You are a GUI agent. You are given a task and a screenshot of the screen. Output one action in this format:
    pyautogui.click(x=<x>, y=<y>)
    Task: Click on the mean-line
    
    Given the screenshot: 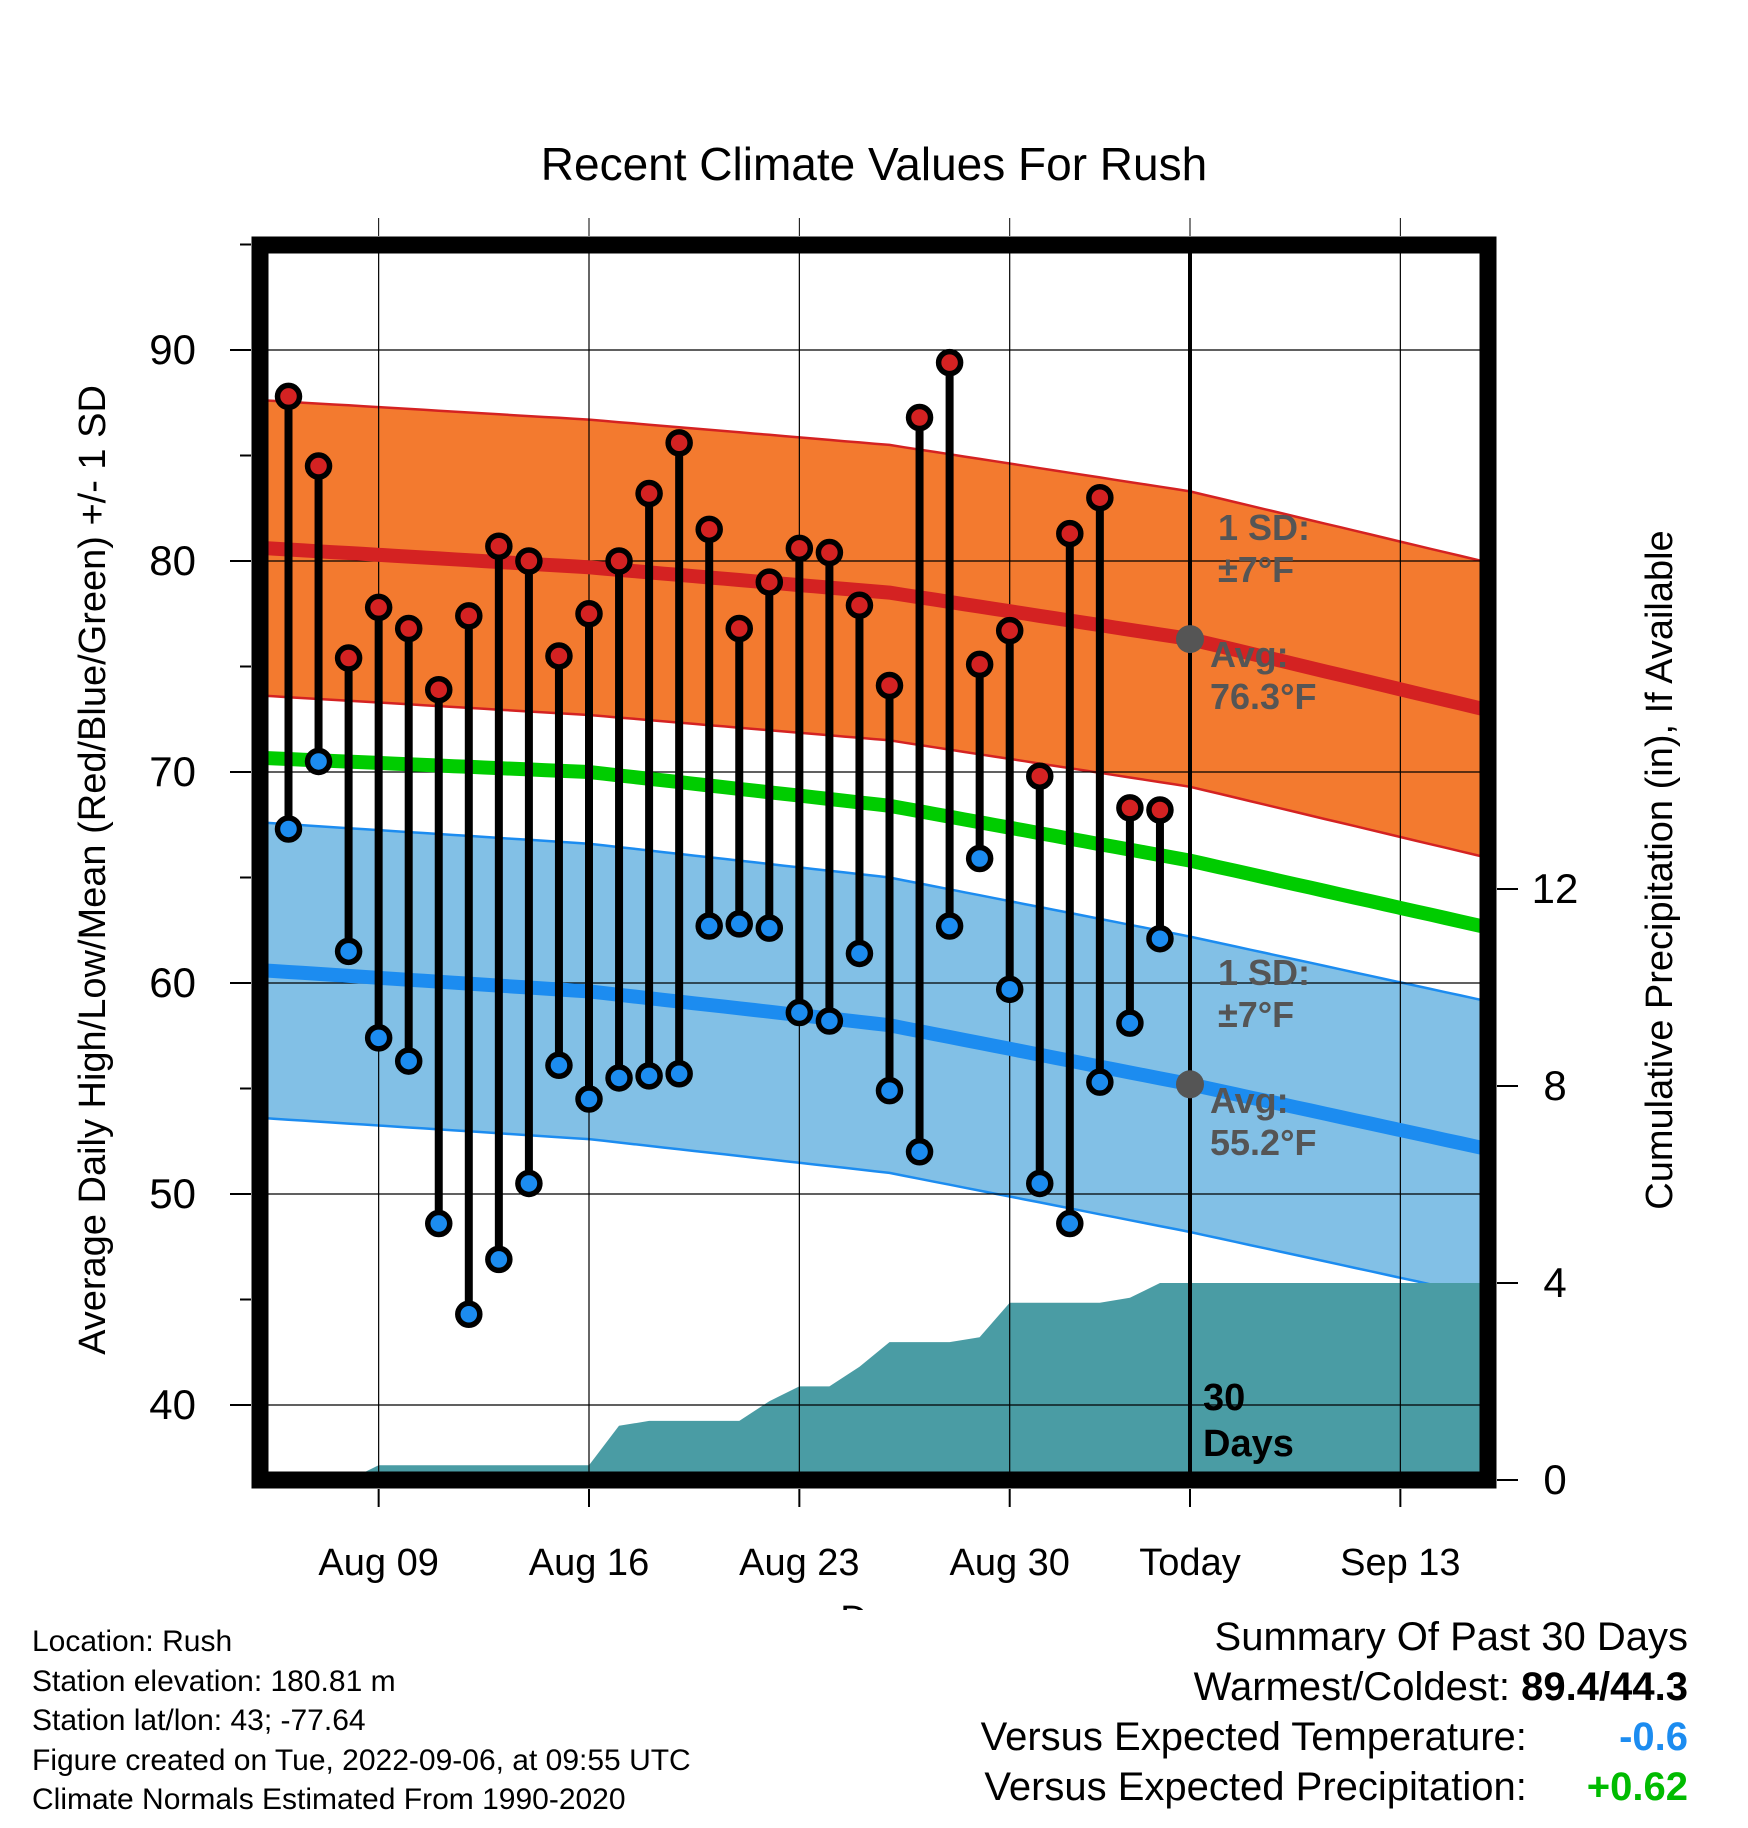 What is the action you would take?
    pyautogui.click(x=874, y=842)
    